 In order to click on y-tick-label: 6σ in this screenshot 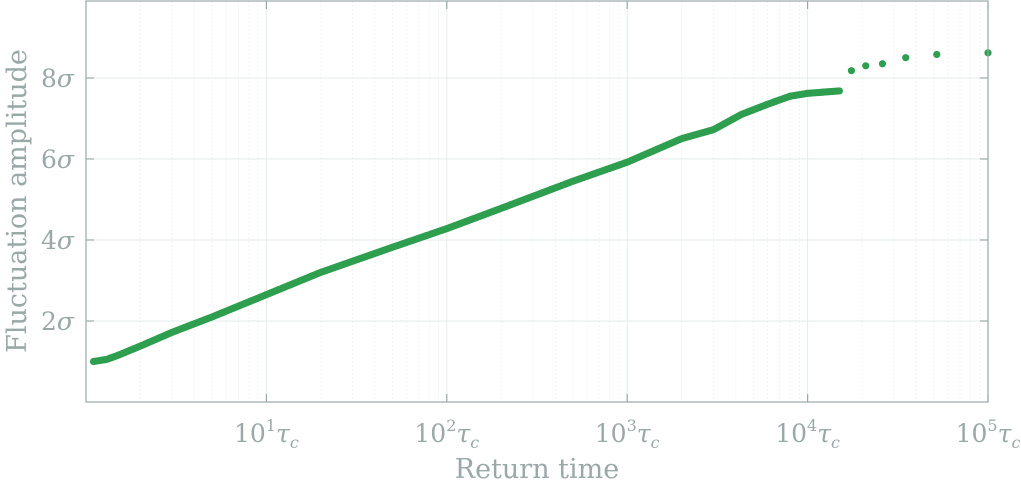, I will do `click(58, 159)`.